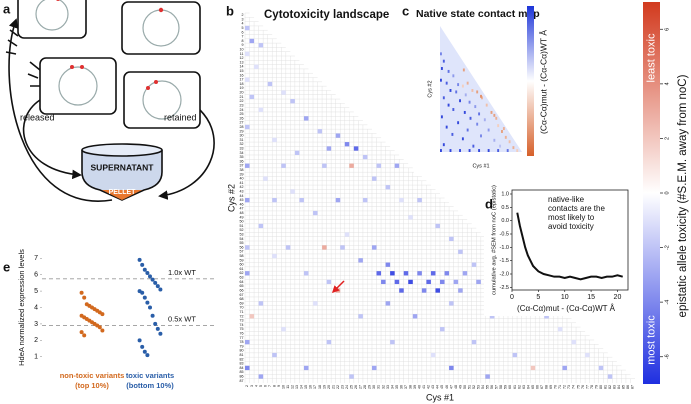  Describe the element at coordinates (242, 342) in the screenshot. I see `y-tick-label: 78` at that location.